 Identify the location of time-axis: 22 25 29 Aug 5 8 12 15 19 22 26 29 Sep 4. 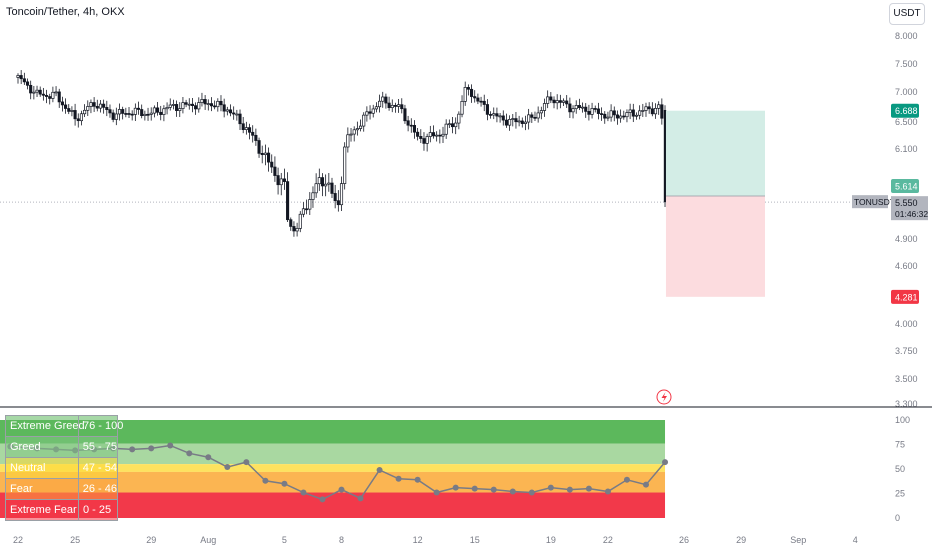
(435, 540).